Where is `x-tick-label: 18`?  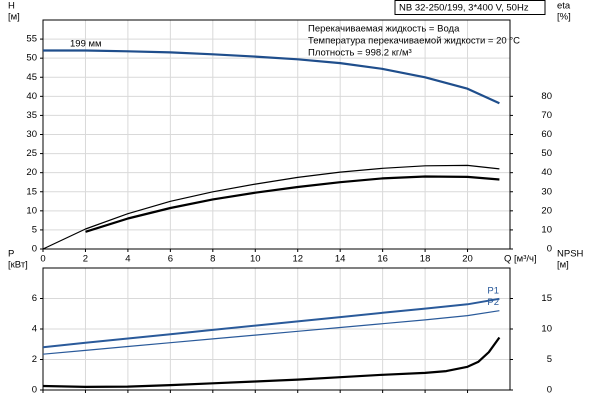 x-tick-label: 18 is located at coordinates (425, 259).